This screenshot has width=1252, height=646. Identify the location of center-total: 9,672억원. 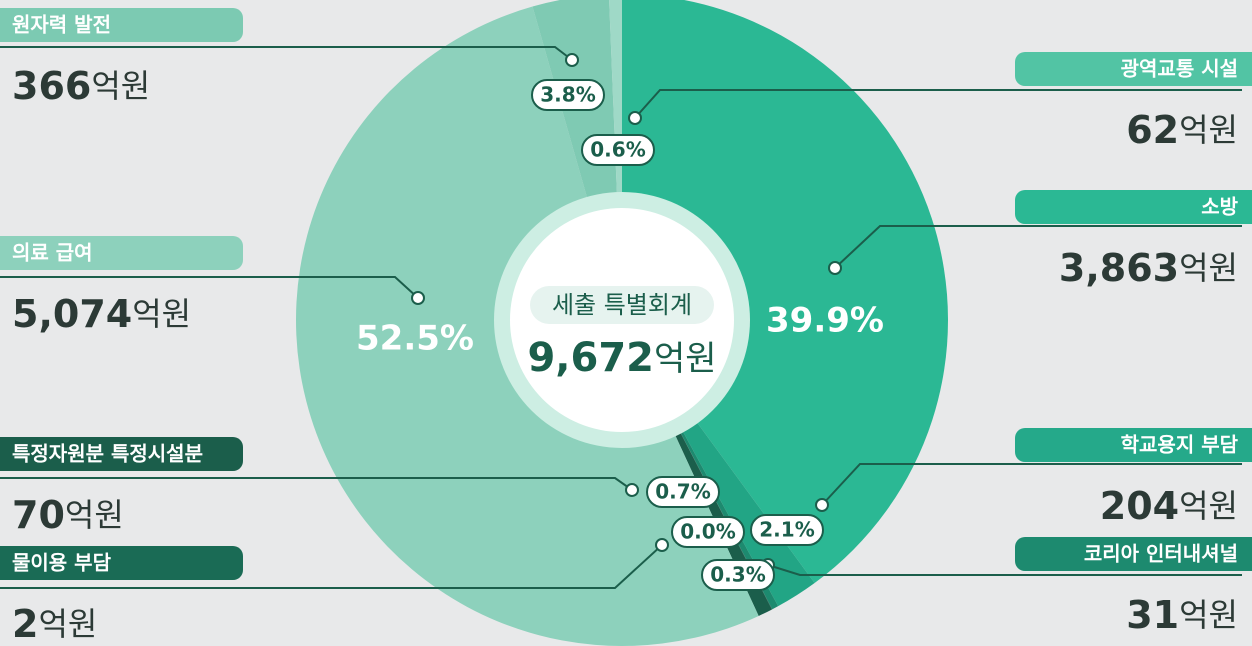
(621, 358).